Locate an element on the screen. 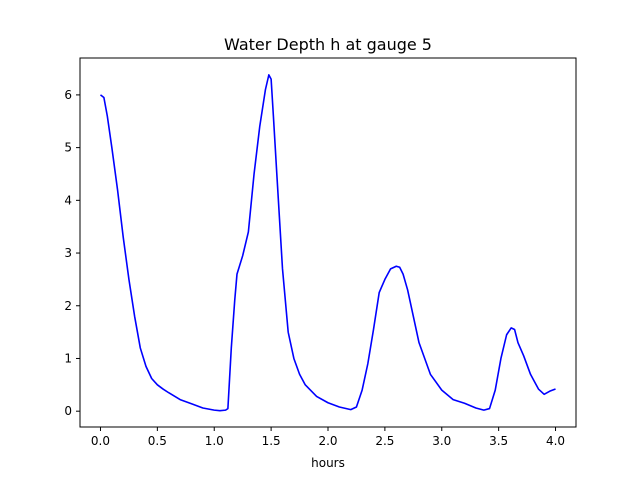 This screenshot has width=640, height=480. x-tick-label: 4.0 is located at coordinates (555, 441).